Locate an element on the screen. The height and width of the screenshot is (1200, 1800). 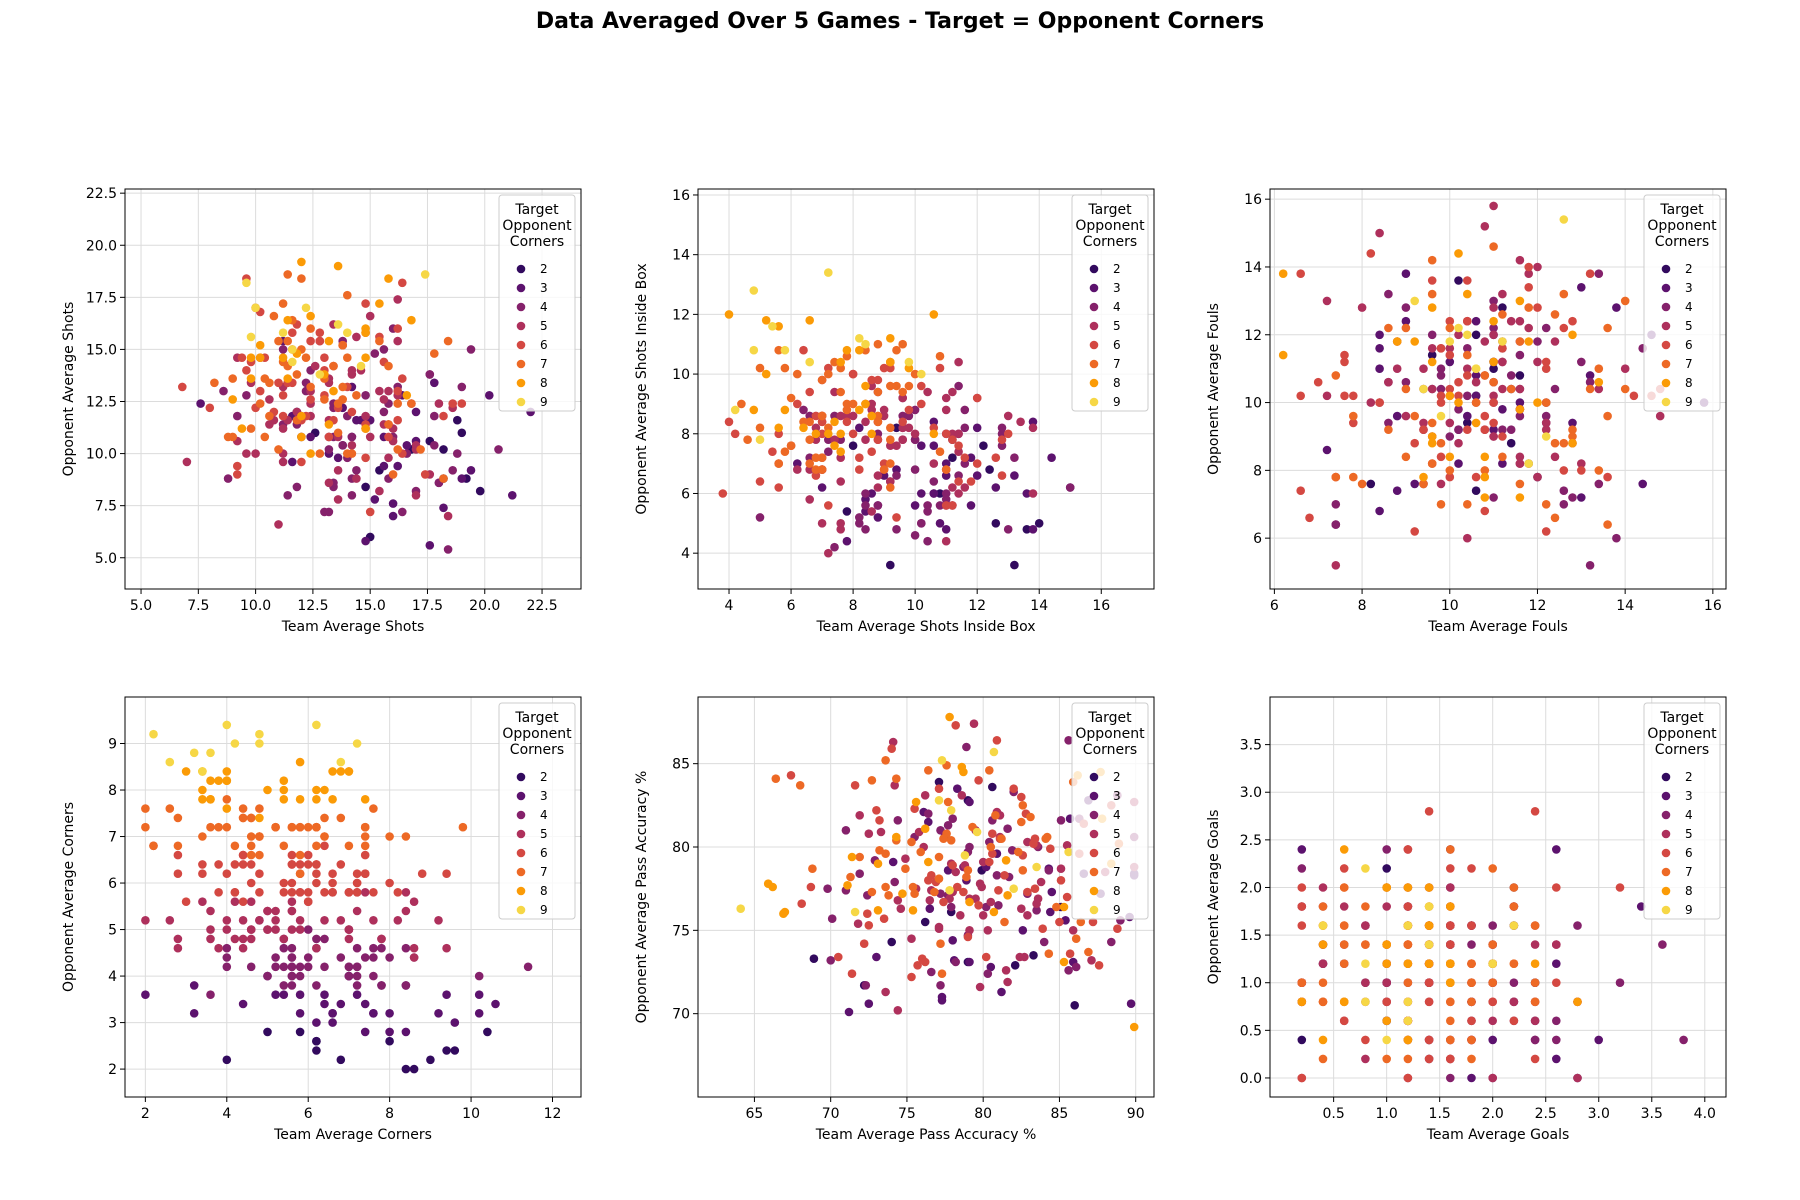
y-tick-label: 16 is located at coordinates (681, 196).